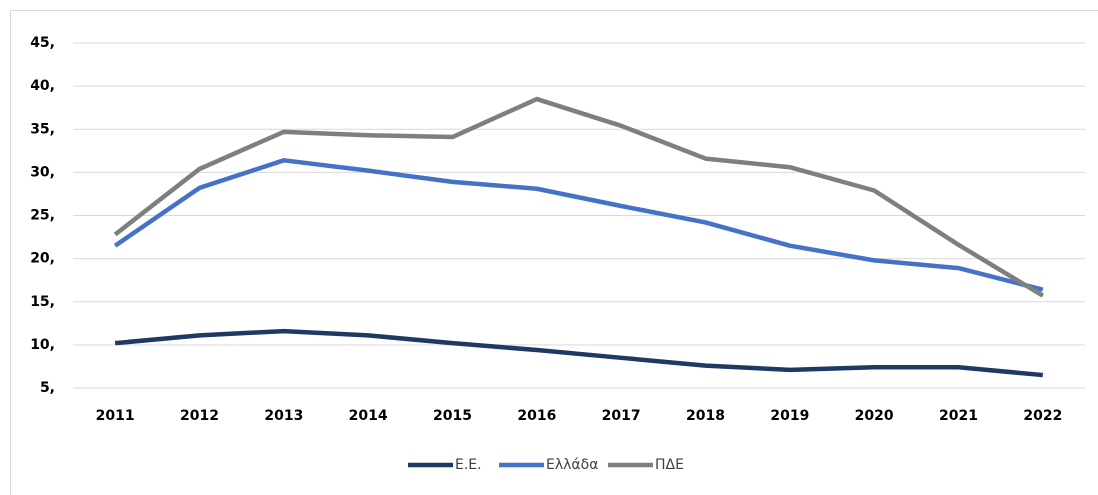 The image size is (1098, 495). I want to click on x-tick-label: 2022, so click(1042, 416).